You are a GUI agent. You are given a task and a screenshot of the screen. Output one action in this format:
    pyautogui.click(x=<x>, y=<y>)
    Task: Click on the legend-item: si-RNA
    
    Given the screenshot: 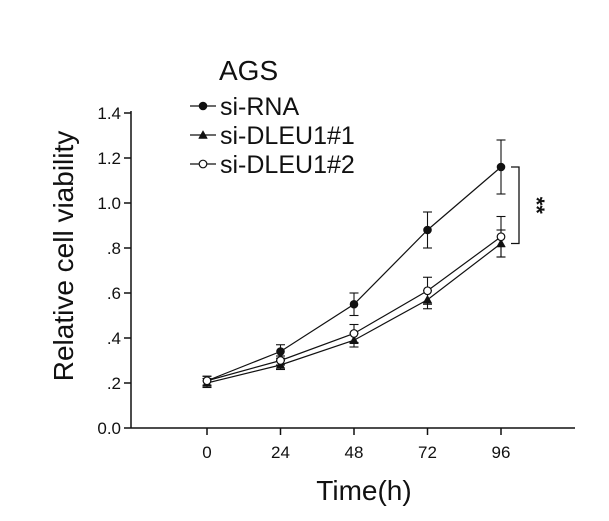 What is the action you would take?
    pyautogui.click(x=244, y=107)
    